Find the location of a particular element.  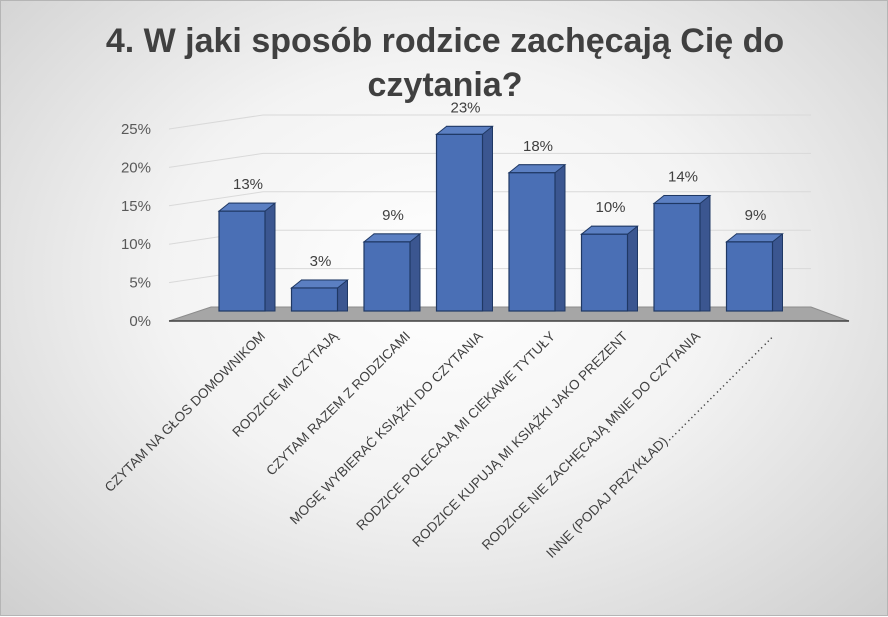

y-tick-label: 15% is located at coordinates (136, 206).